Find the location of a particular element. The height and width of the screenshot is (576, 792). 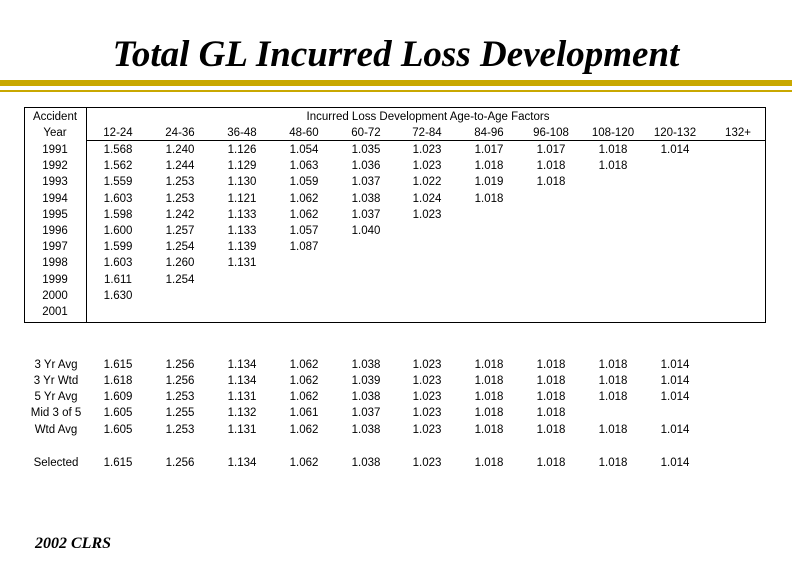

summary-value: 1.039 is located at coordinates (366, 381).